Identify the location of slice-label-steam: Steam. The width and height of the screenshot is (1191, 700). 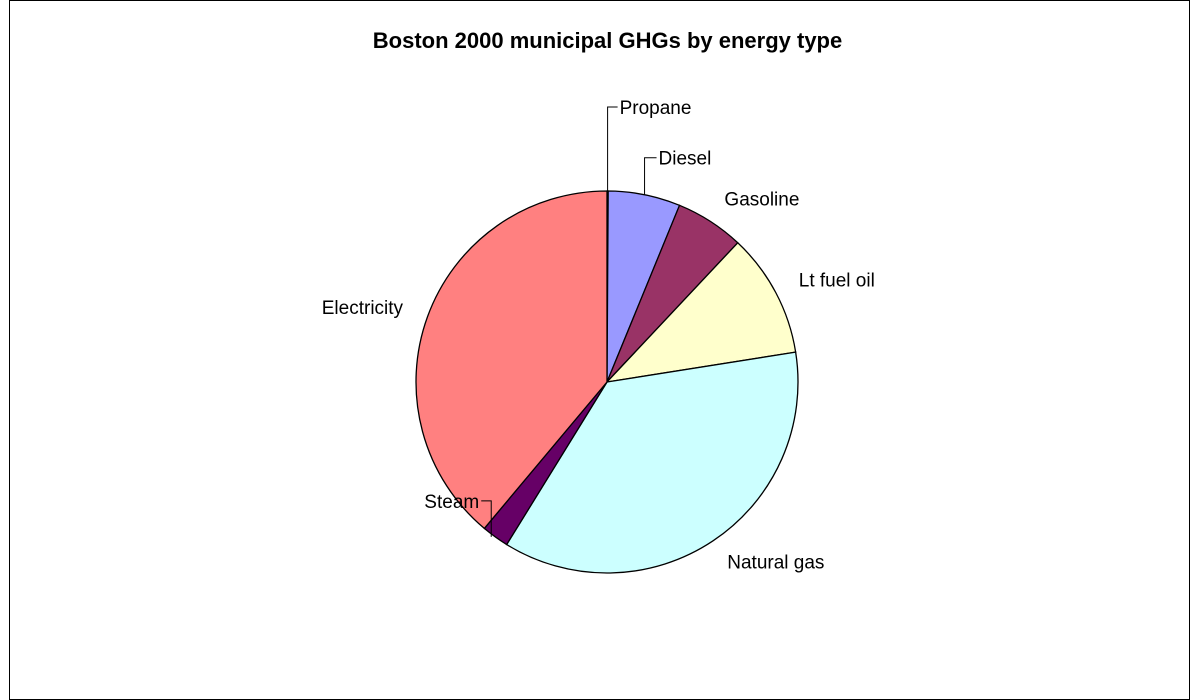
(451, 502).